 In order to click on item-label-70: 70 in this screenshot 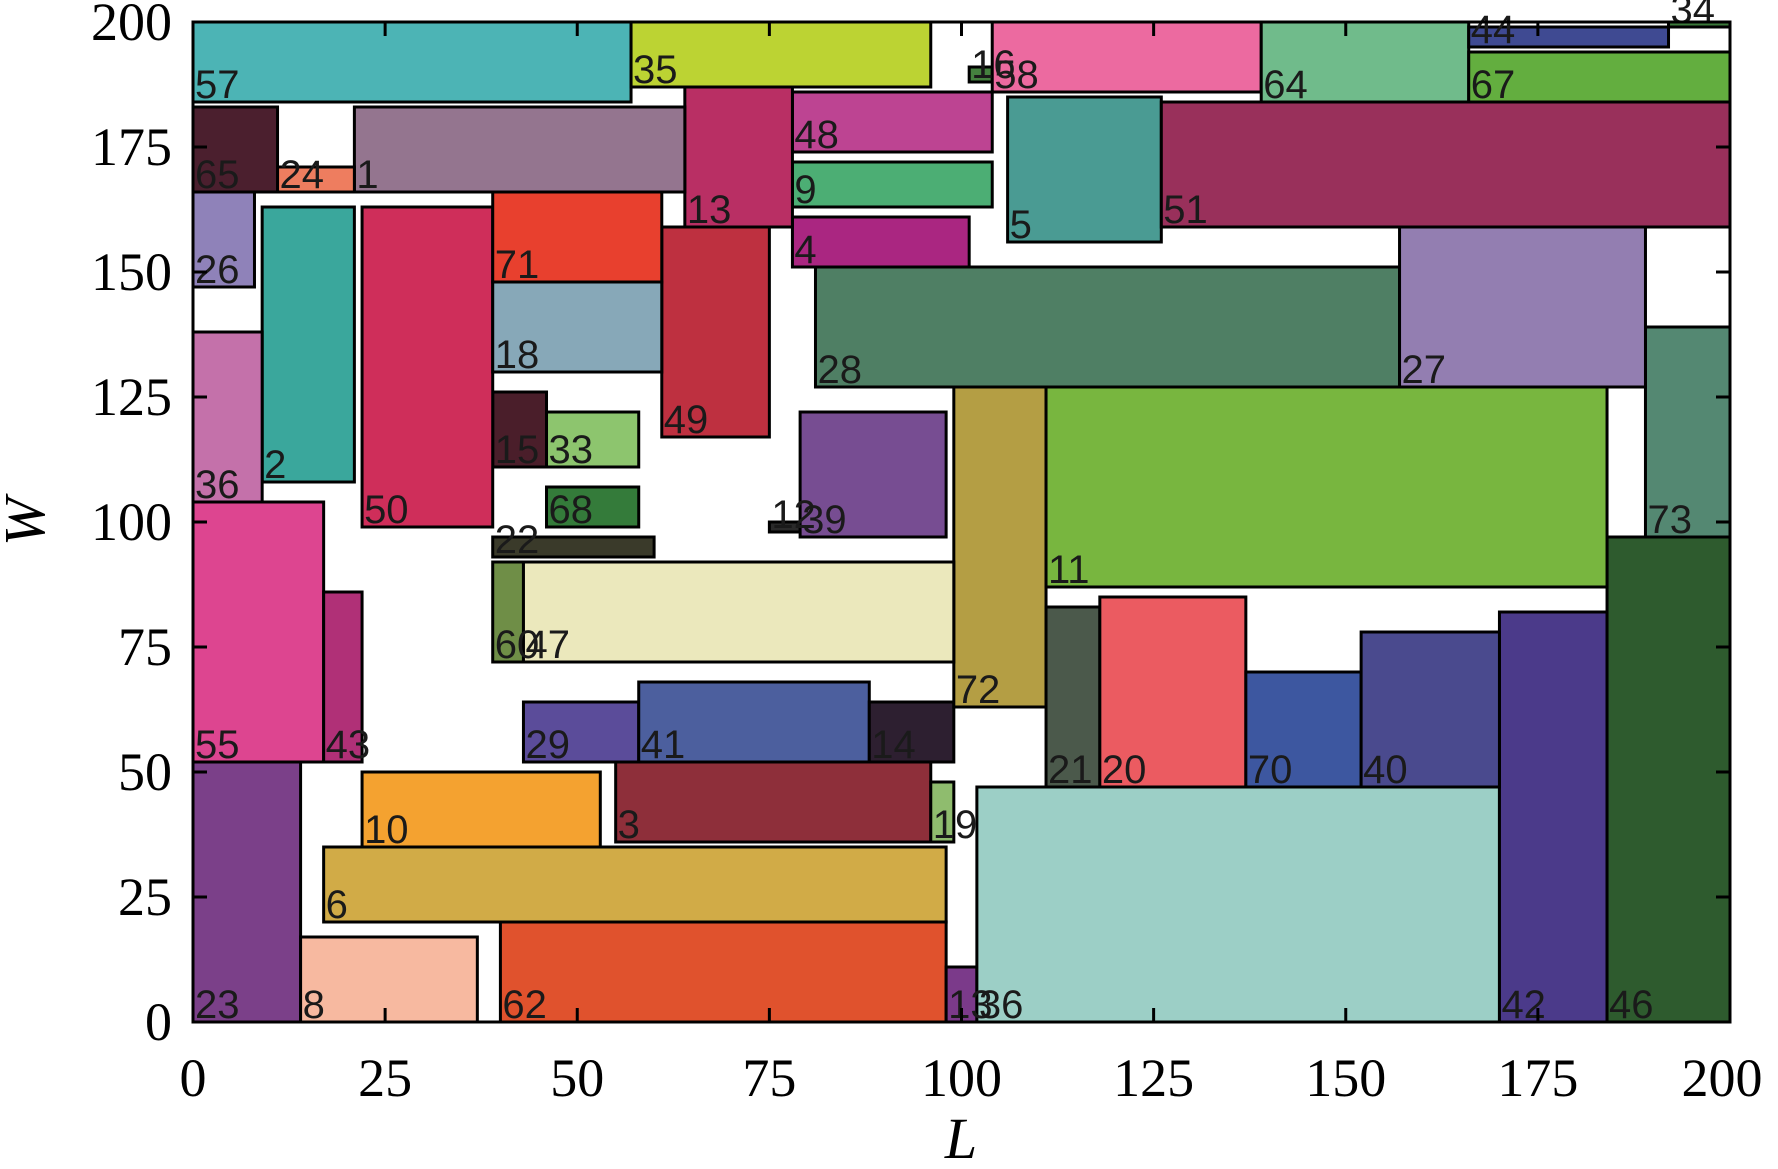, I will do `click(1270, 770)`.